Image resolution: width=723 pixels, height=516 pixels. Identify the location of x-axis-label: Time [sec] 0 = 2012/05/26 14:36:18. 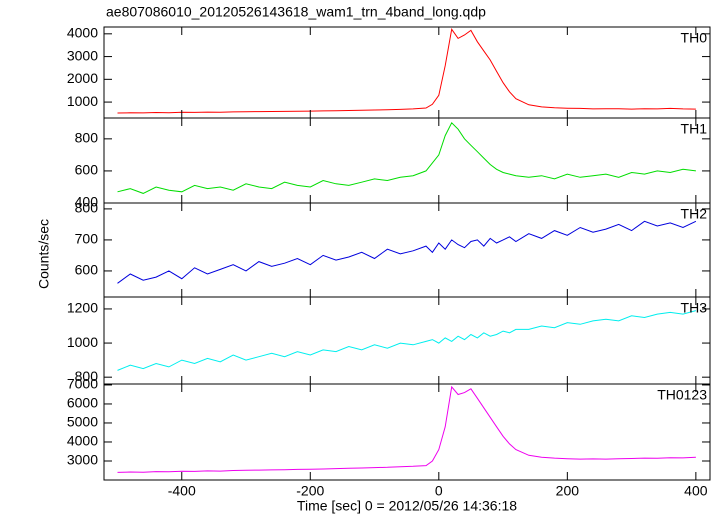
(407, 506).